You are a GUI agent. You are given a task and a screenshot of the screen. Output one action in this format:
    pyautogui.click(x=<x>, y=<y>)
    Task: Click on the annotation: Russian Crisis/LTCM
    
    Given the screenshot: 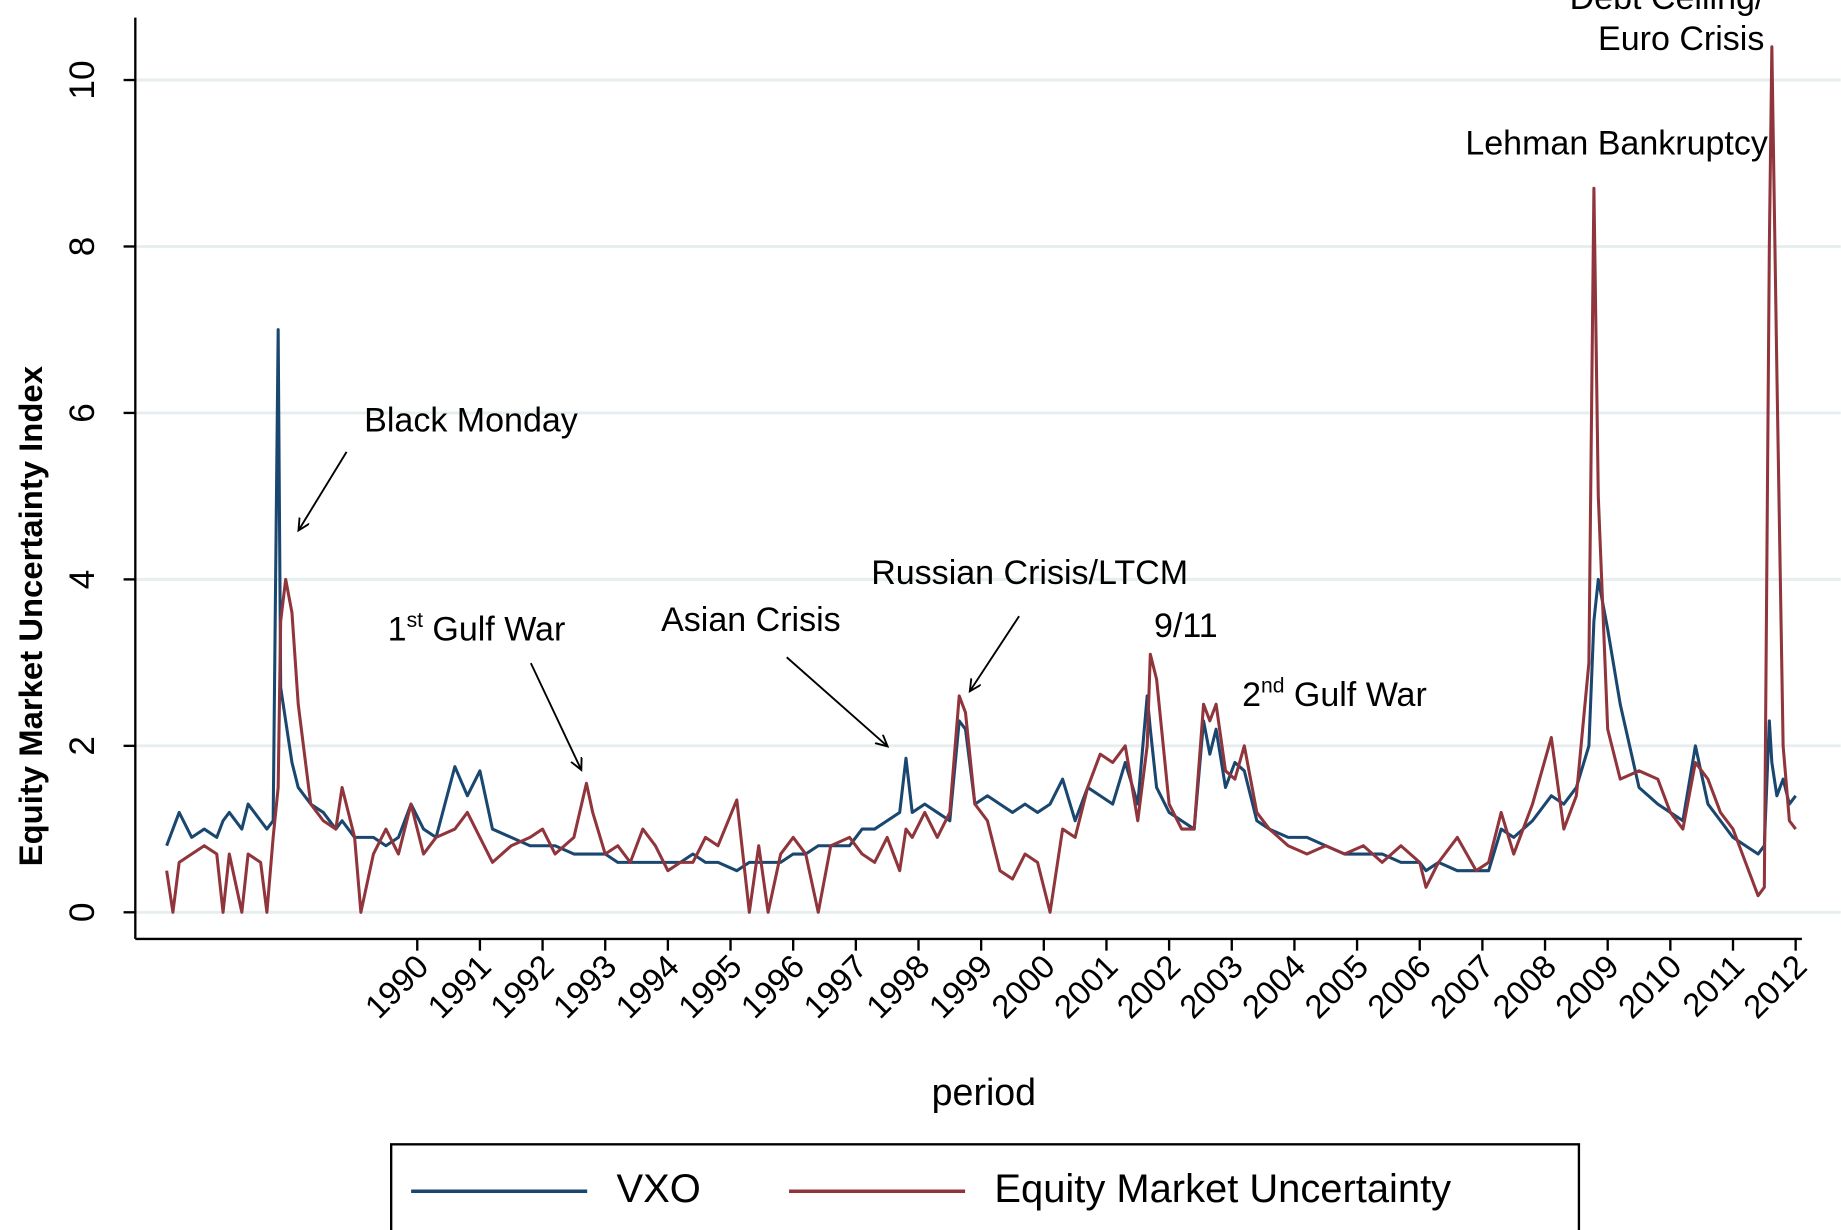 What is the action you would take?
    pyautogui.click(x=1029, y=573)
    